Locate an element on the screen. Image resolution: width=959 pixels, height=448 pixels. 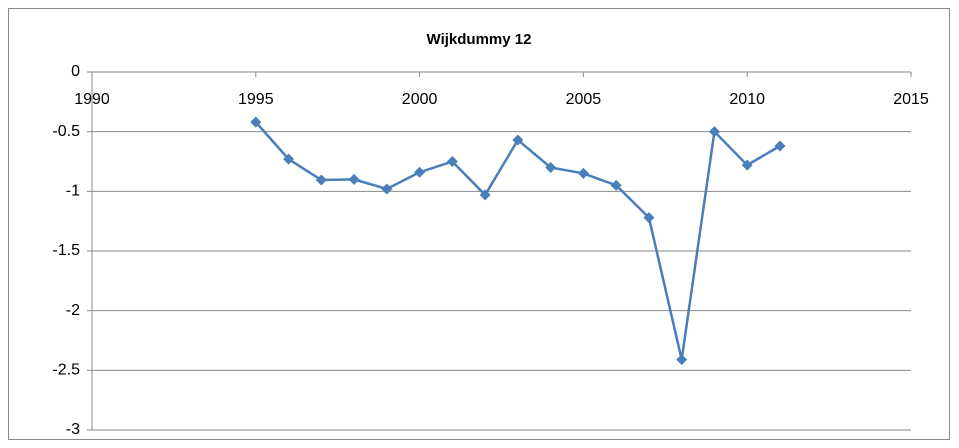
x-tick-label: 2005 is located at coordinates (584, 99).